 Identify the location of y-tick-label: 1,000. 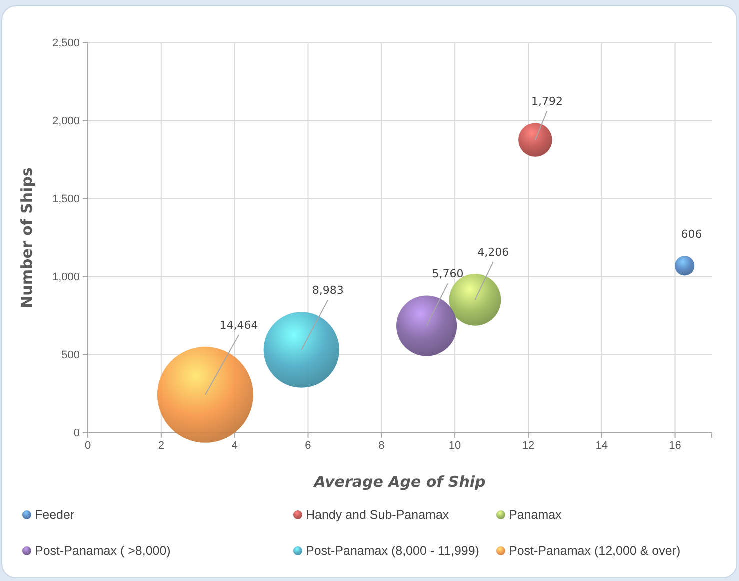
(66, 278).